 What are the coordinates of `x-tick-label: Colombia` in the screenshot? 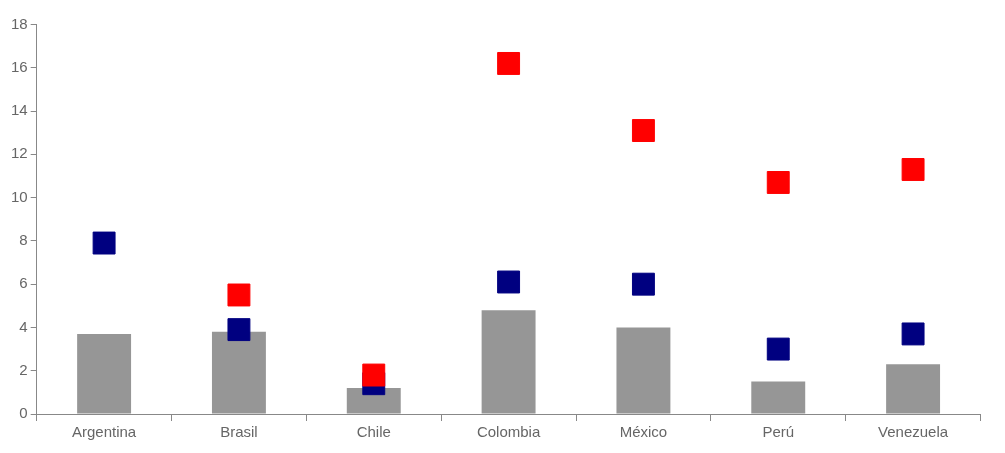 It's located at (508, 432).